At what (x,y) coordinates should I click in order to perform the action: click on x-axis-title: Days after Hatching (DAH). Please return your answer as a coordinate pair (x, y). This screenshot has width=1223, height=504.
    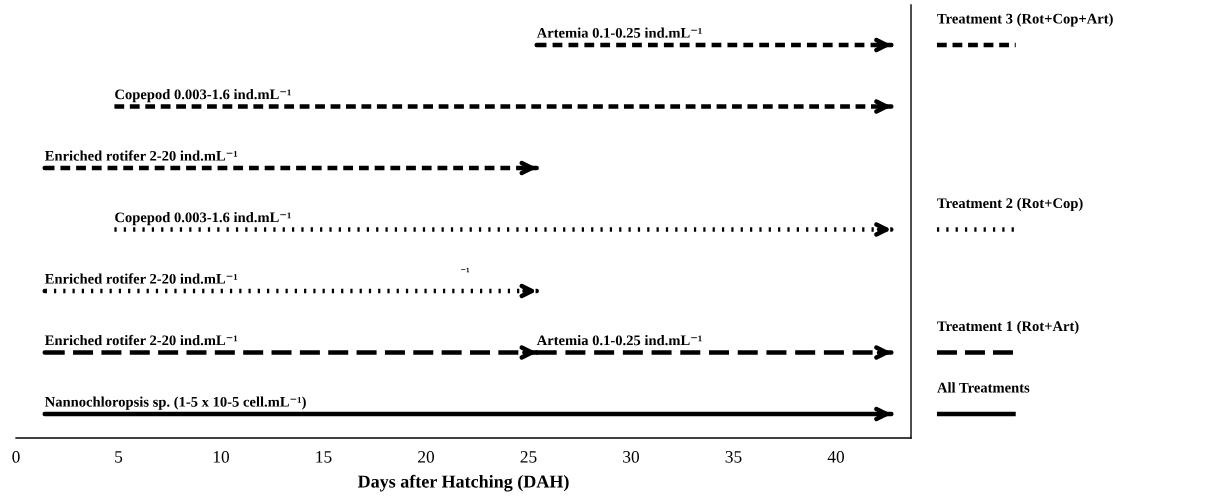
    Looking at the image, I should click on (463, 483).